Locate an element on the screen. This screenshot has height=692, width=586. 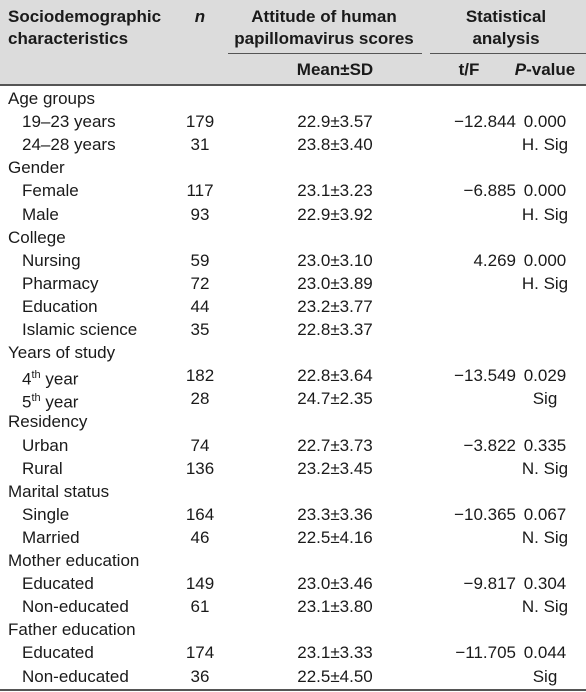
header-p-prefix: P is located at coordinates (520, 69).